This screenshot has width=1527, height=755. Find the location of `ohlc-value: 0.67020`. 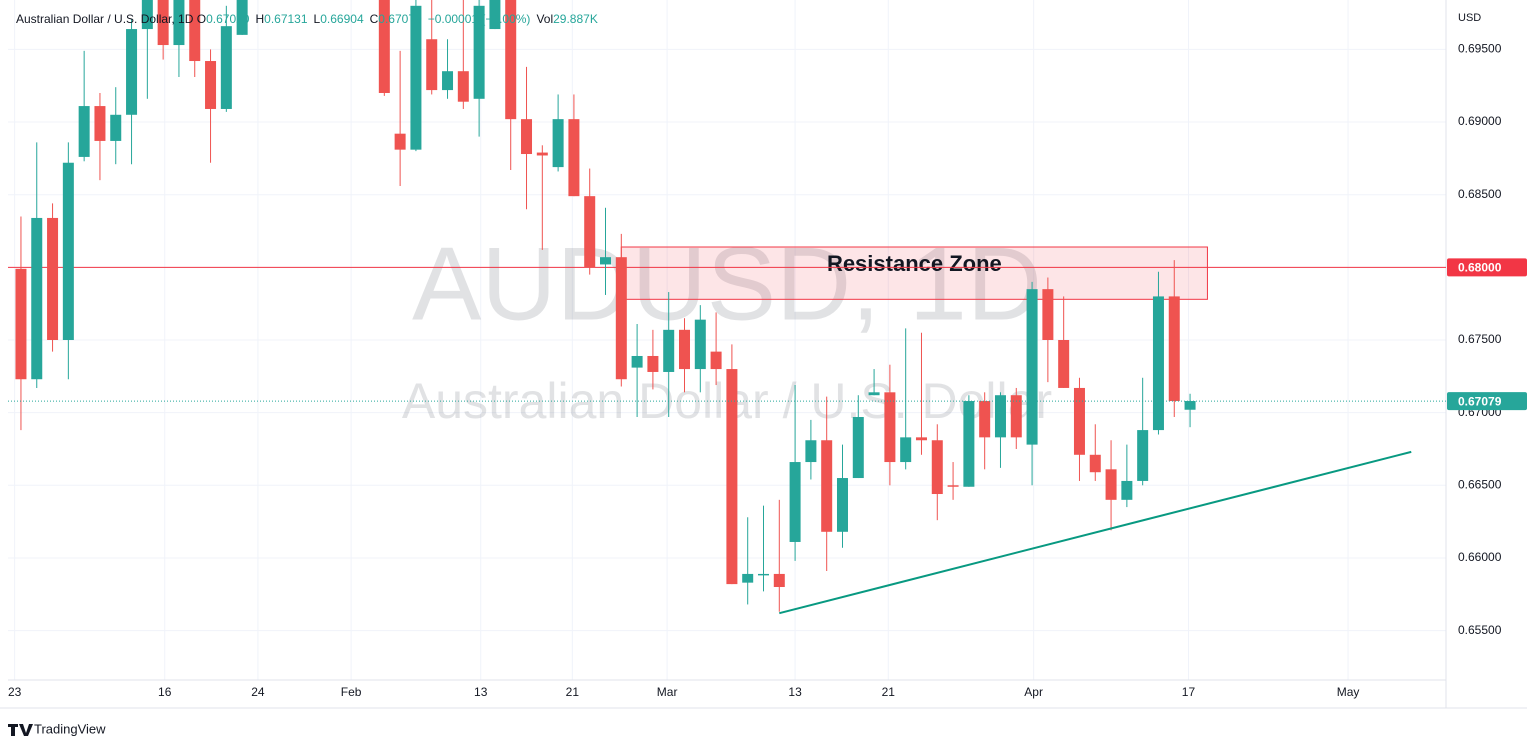

ohlc-value: 0.67020 is located at coordinates (228, 19).